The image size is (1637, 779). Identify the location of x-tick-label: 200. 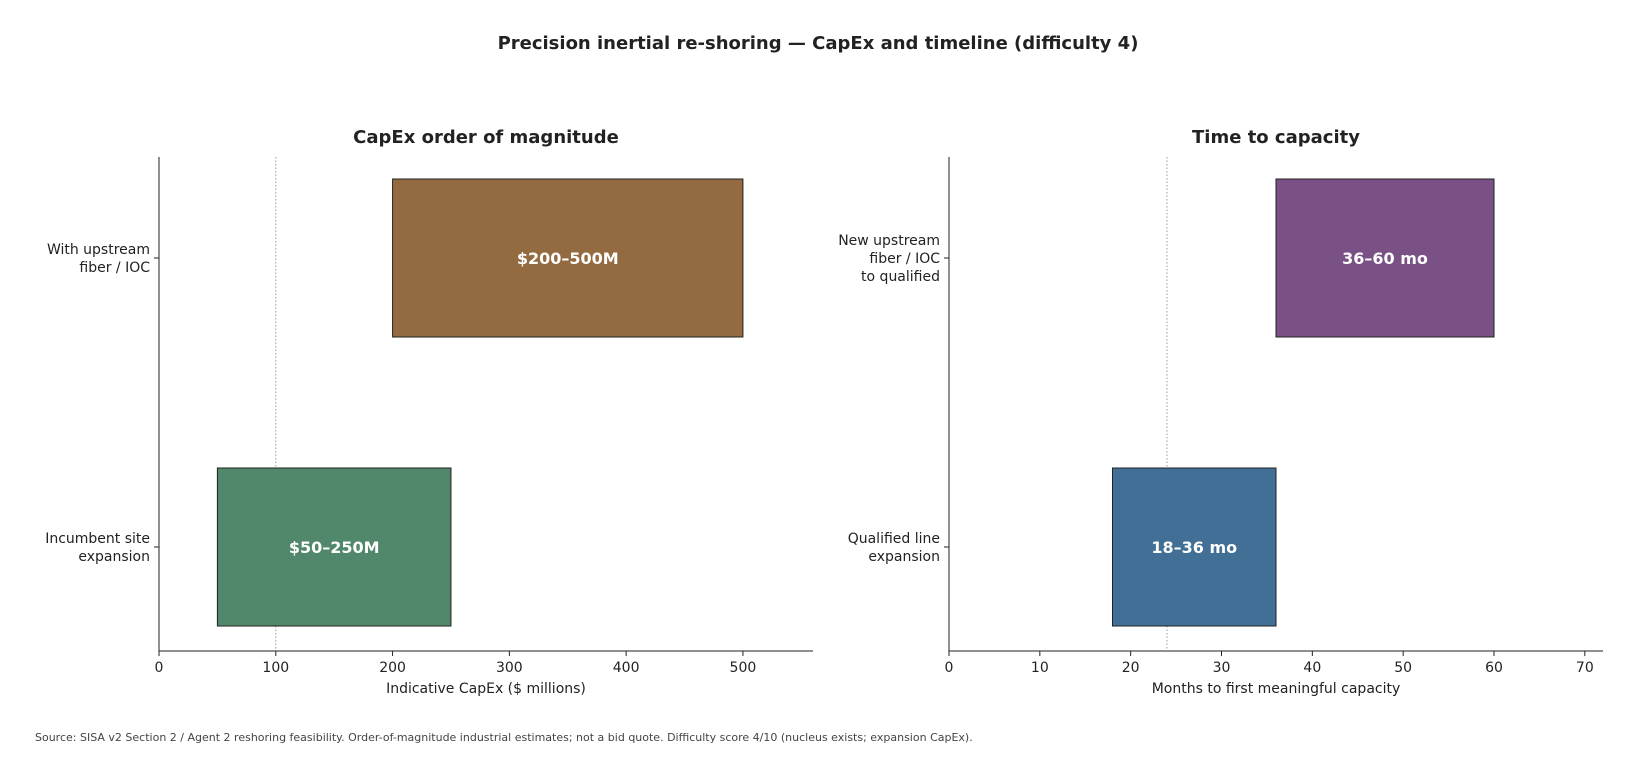
(392, 668).